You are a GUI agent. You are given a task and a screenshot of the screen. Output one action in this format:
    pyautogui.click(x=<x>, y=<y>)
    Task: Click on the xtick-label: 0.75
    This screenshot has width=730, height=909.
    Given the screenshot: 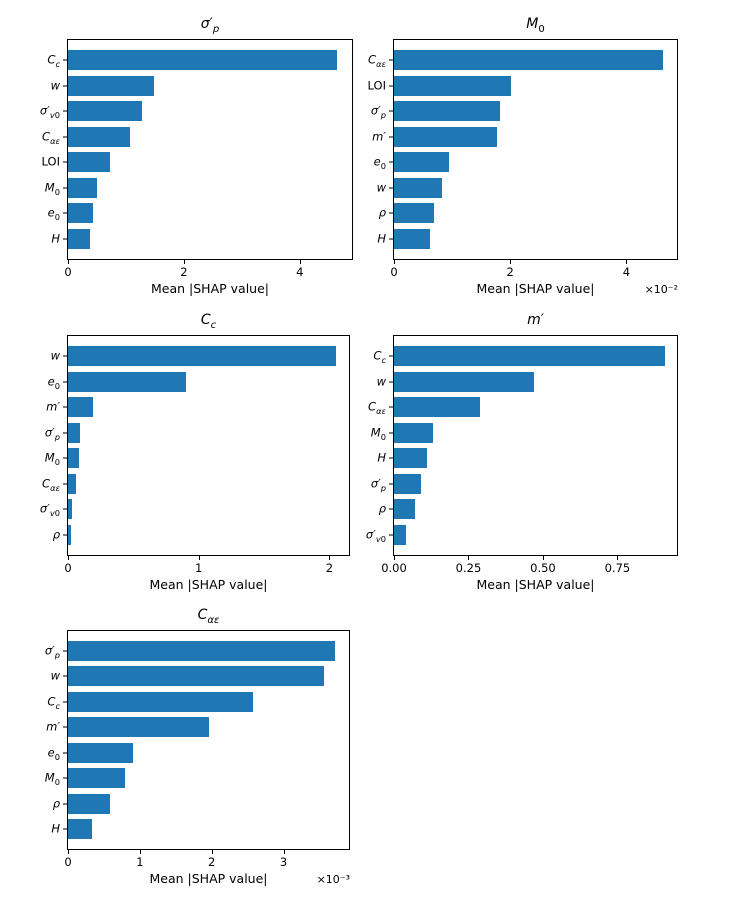 What is the action you would take?
    pyautogui.click(x=617, y=568)
    